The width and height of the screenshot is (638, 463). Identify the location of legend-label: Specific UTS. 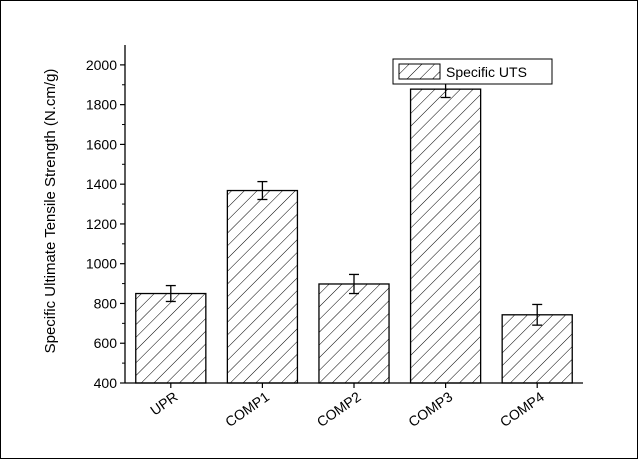
(486, 72).